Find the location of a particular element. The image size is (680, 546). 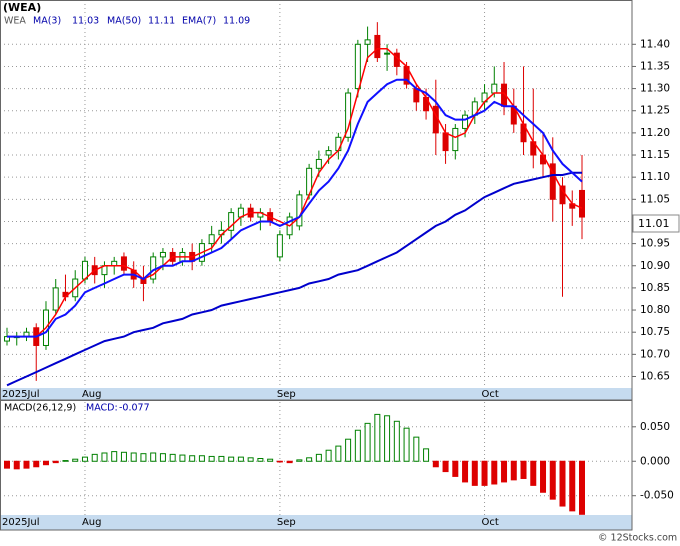

x-tick-label: 2025Jul is located at coordinates (21, 394).